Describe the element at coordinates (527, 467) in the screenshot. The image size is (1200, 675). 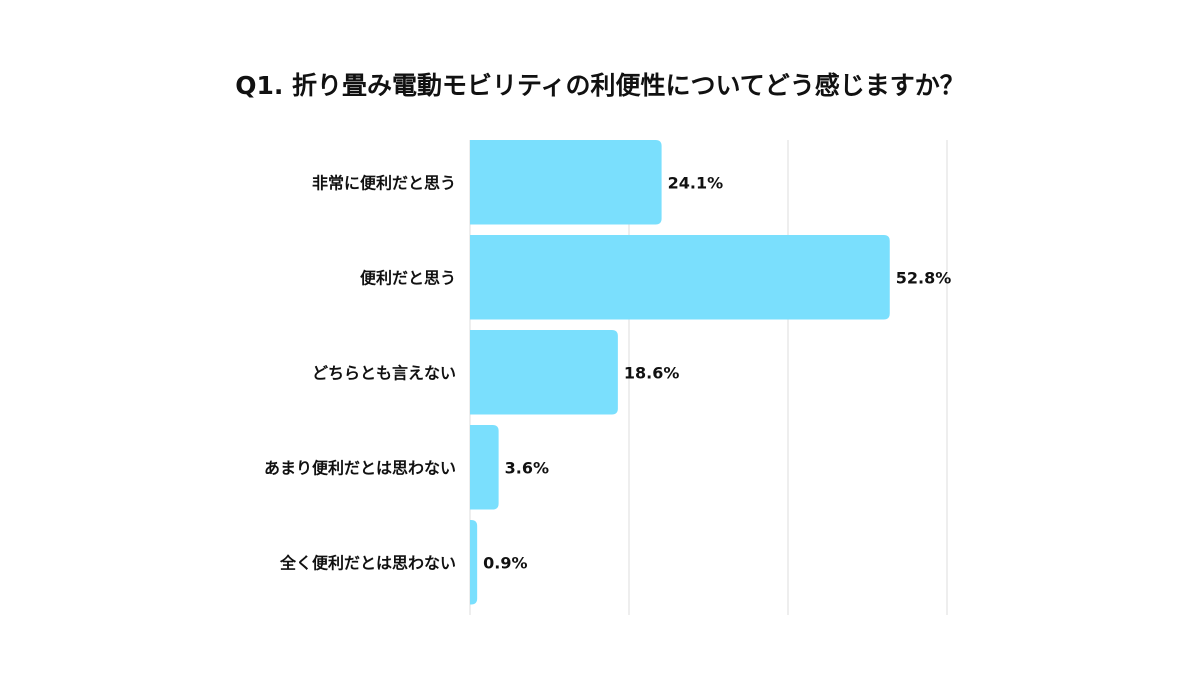
I see `value-label: 3.6%` at that location.